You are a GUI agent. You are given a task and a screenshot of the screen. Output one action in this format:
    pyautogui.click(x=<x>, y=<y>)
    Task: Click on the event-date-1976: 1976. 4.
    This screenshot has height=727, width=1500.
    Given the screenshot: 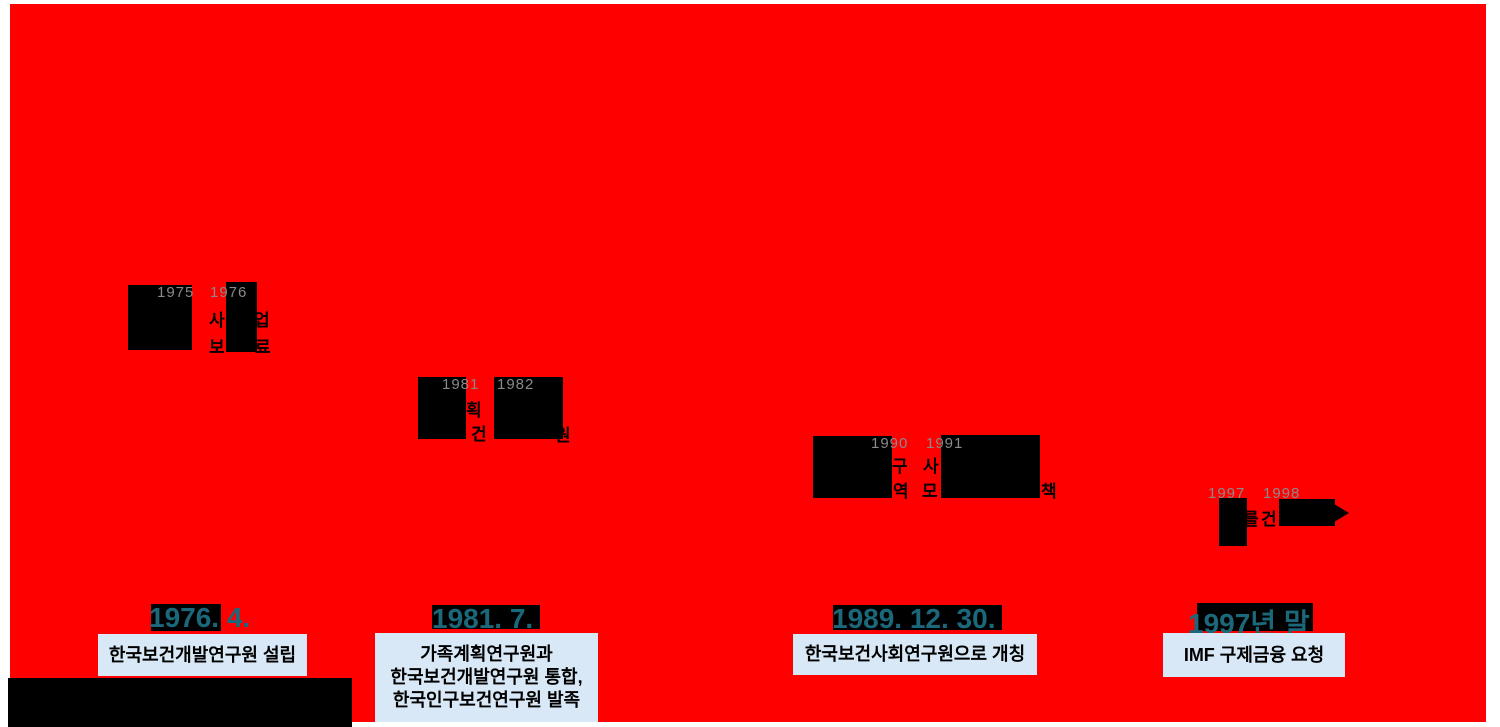 What is the action you would take?
    pyautogui.click(x=200, y=617)
    